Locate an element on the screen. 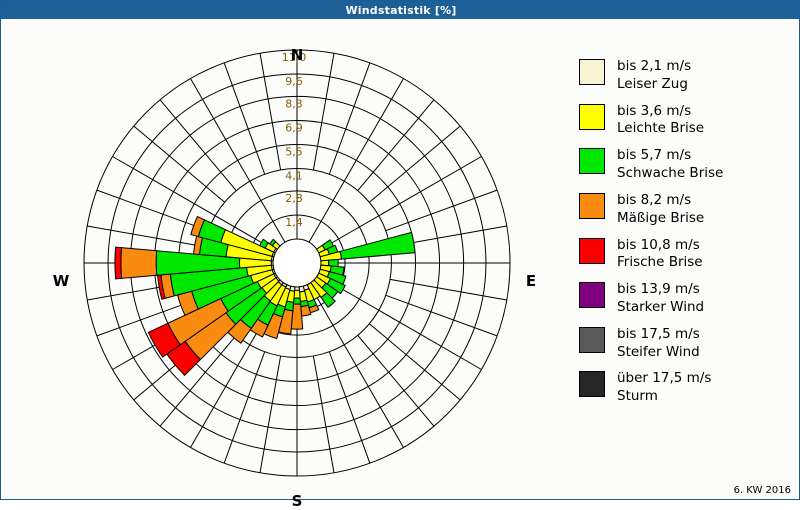  radial-tick-label: 5,5 is located at coordinates (294, 152).